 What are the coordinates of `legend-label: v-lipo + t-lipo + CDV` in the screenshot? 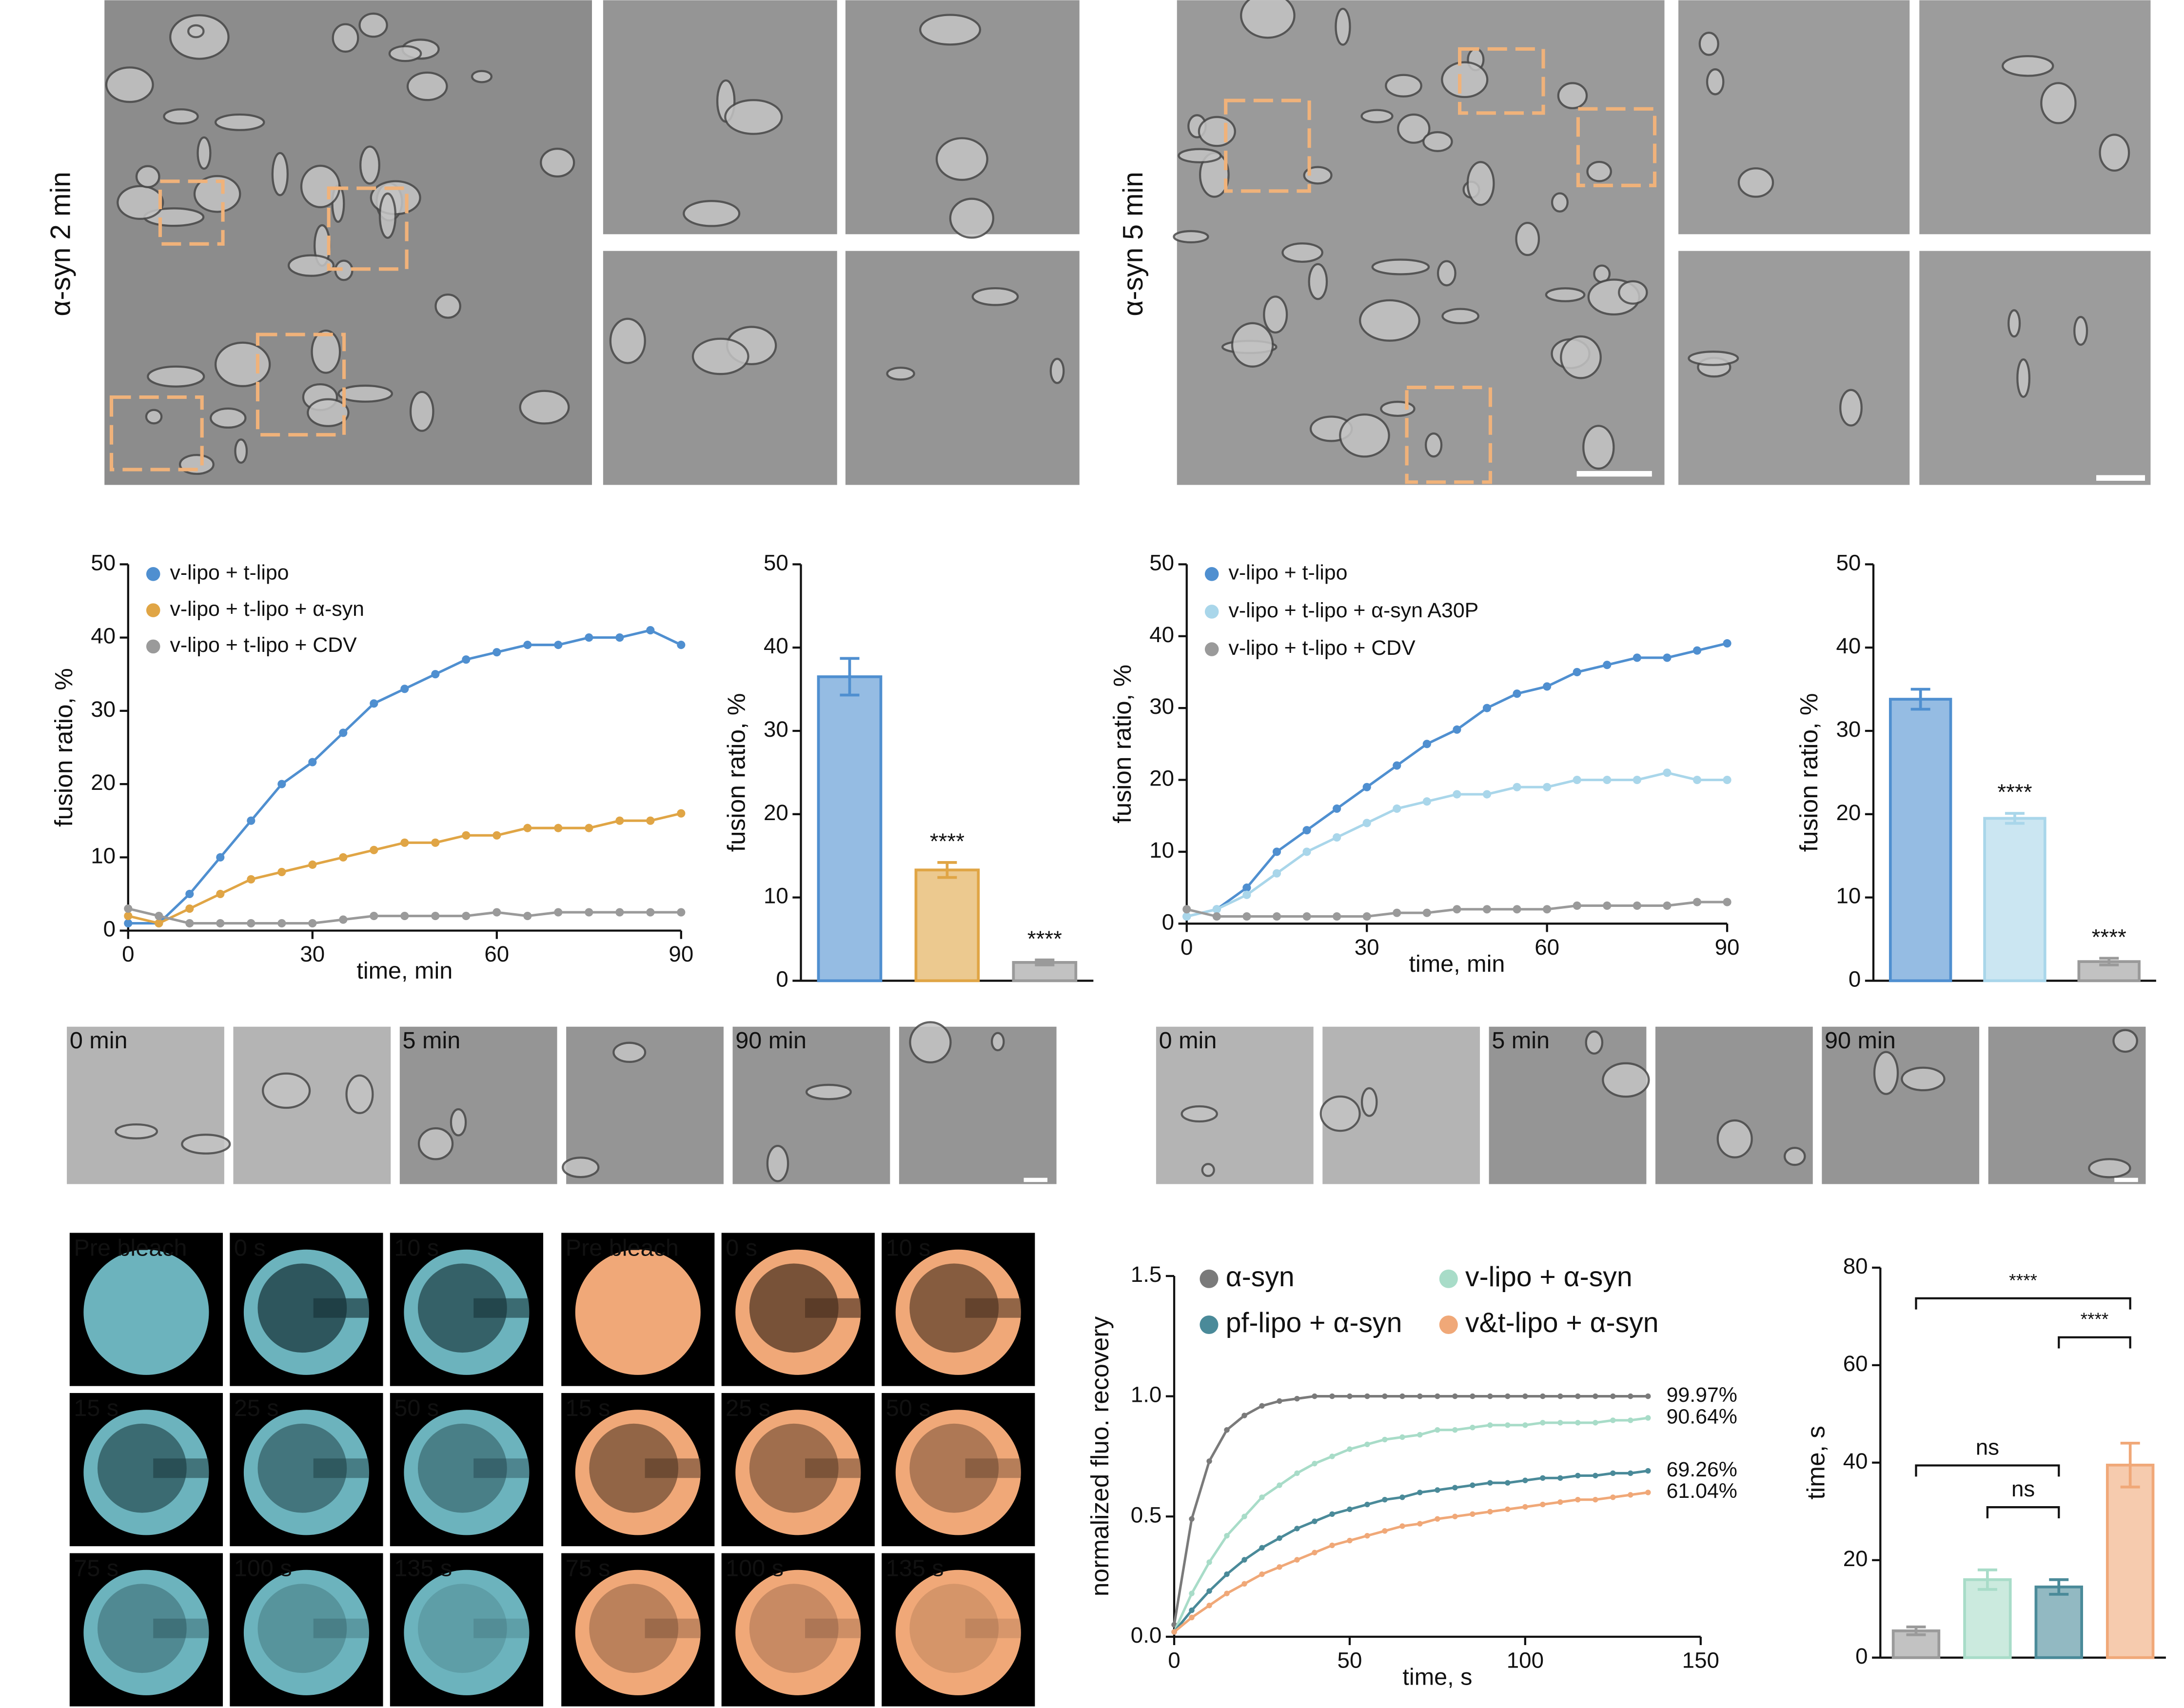 It's located at (263, 645).